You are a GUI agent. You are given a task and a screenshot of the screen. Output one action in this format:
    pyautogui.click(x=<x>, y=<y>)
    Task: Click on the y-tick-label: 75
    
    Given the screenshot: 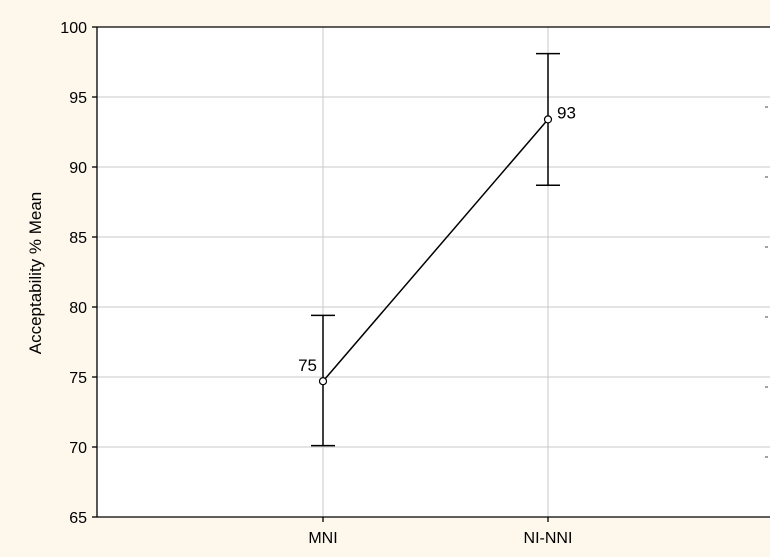 What is the action you would take?
    pyautogui.click(x=78, y=378)
    